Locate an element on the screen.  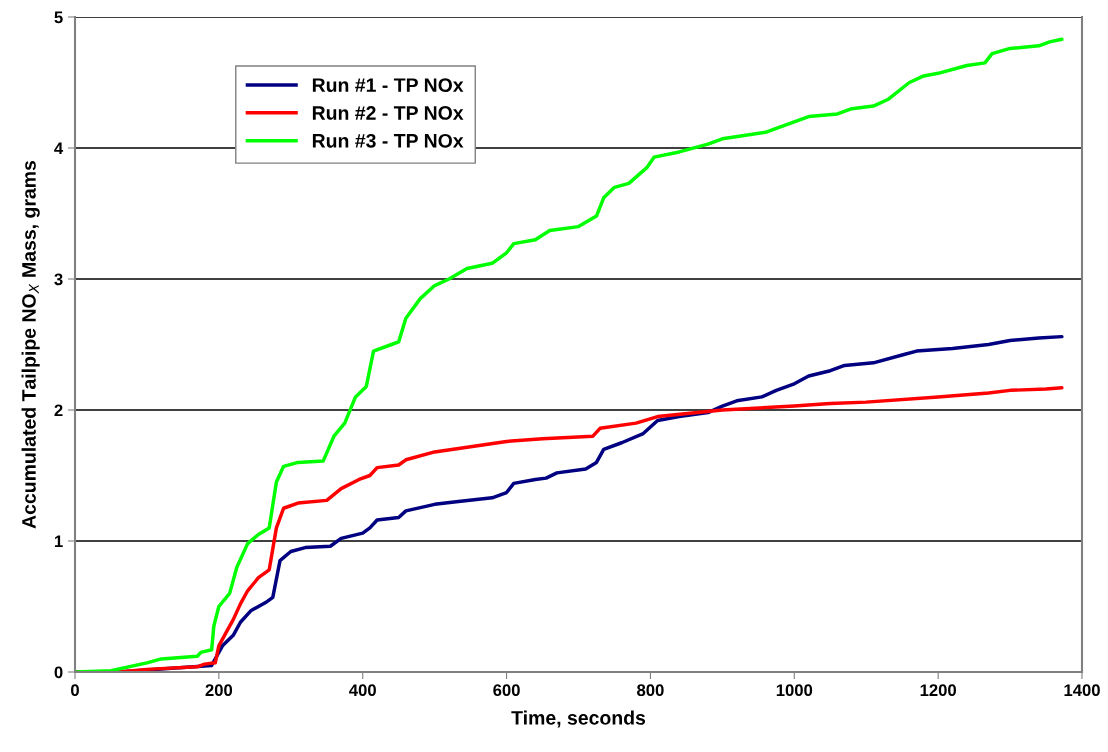
x-axis-title: Time, seconds is located at coordinates (578, 719).